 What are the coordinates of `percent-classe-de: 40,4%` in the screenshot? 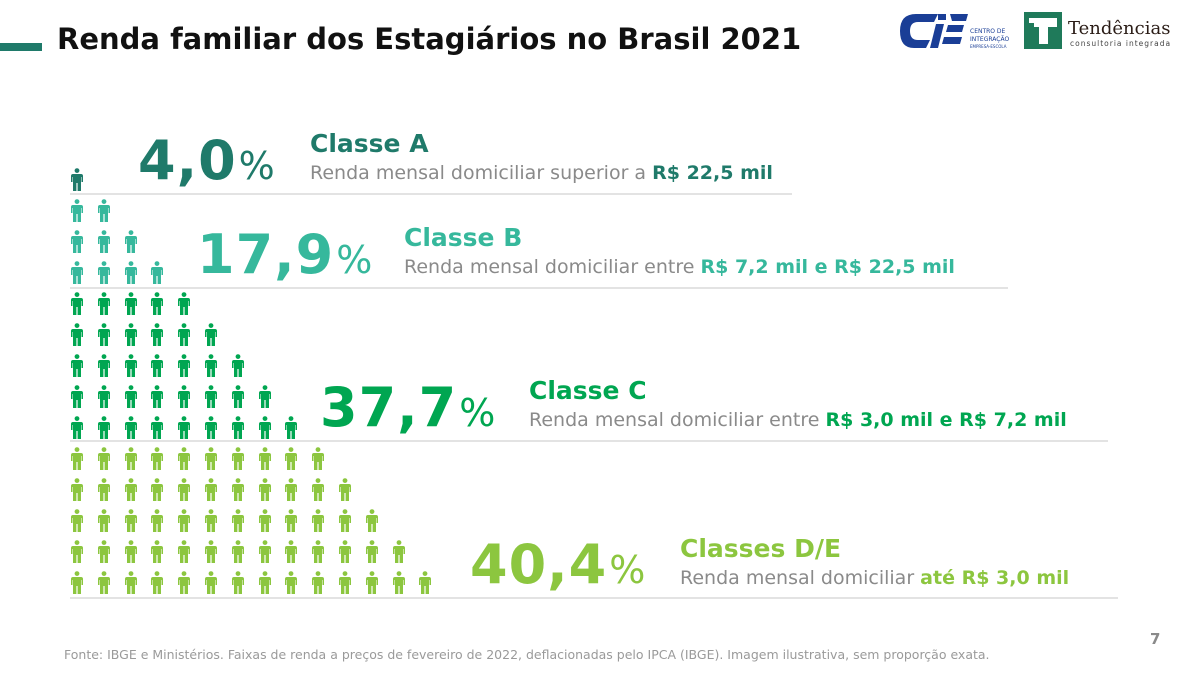 It's located at (558, 564).